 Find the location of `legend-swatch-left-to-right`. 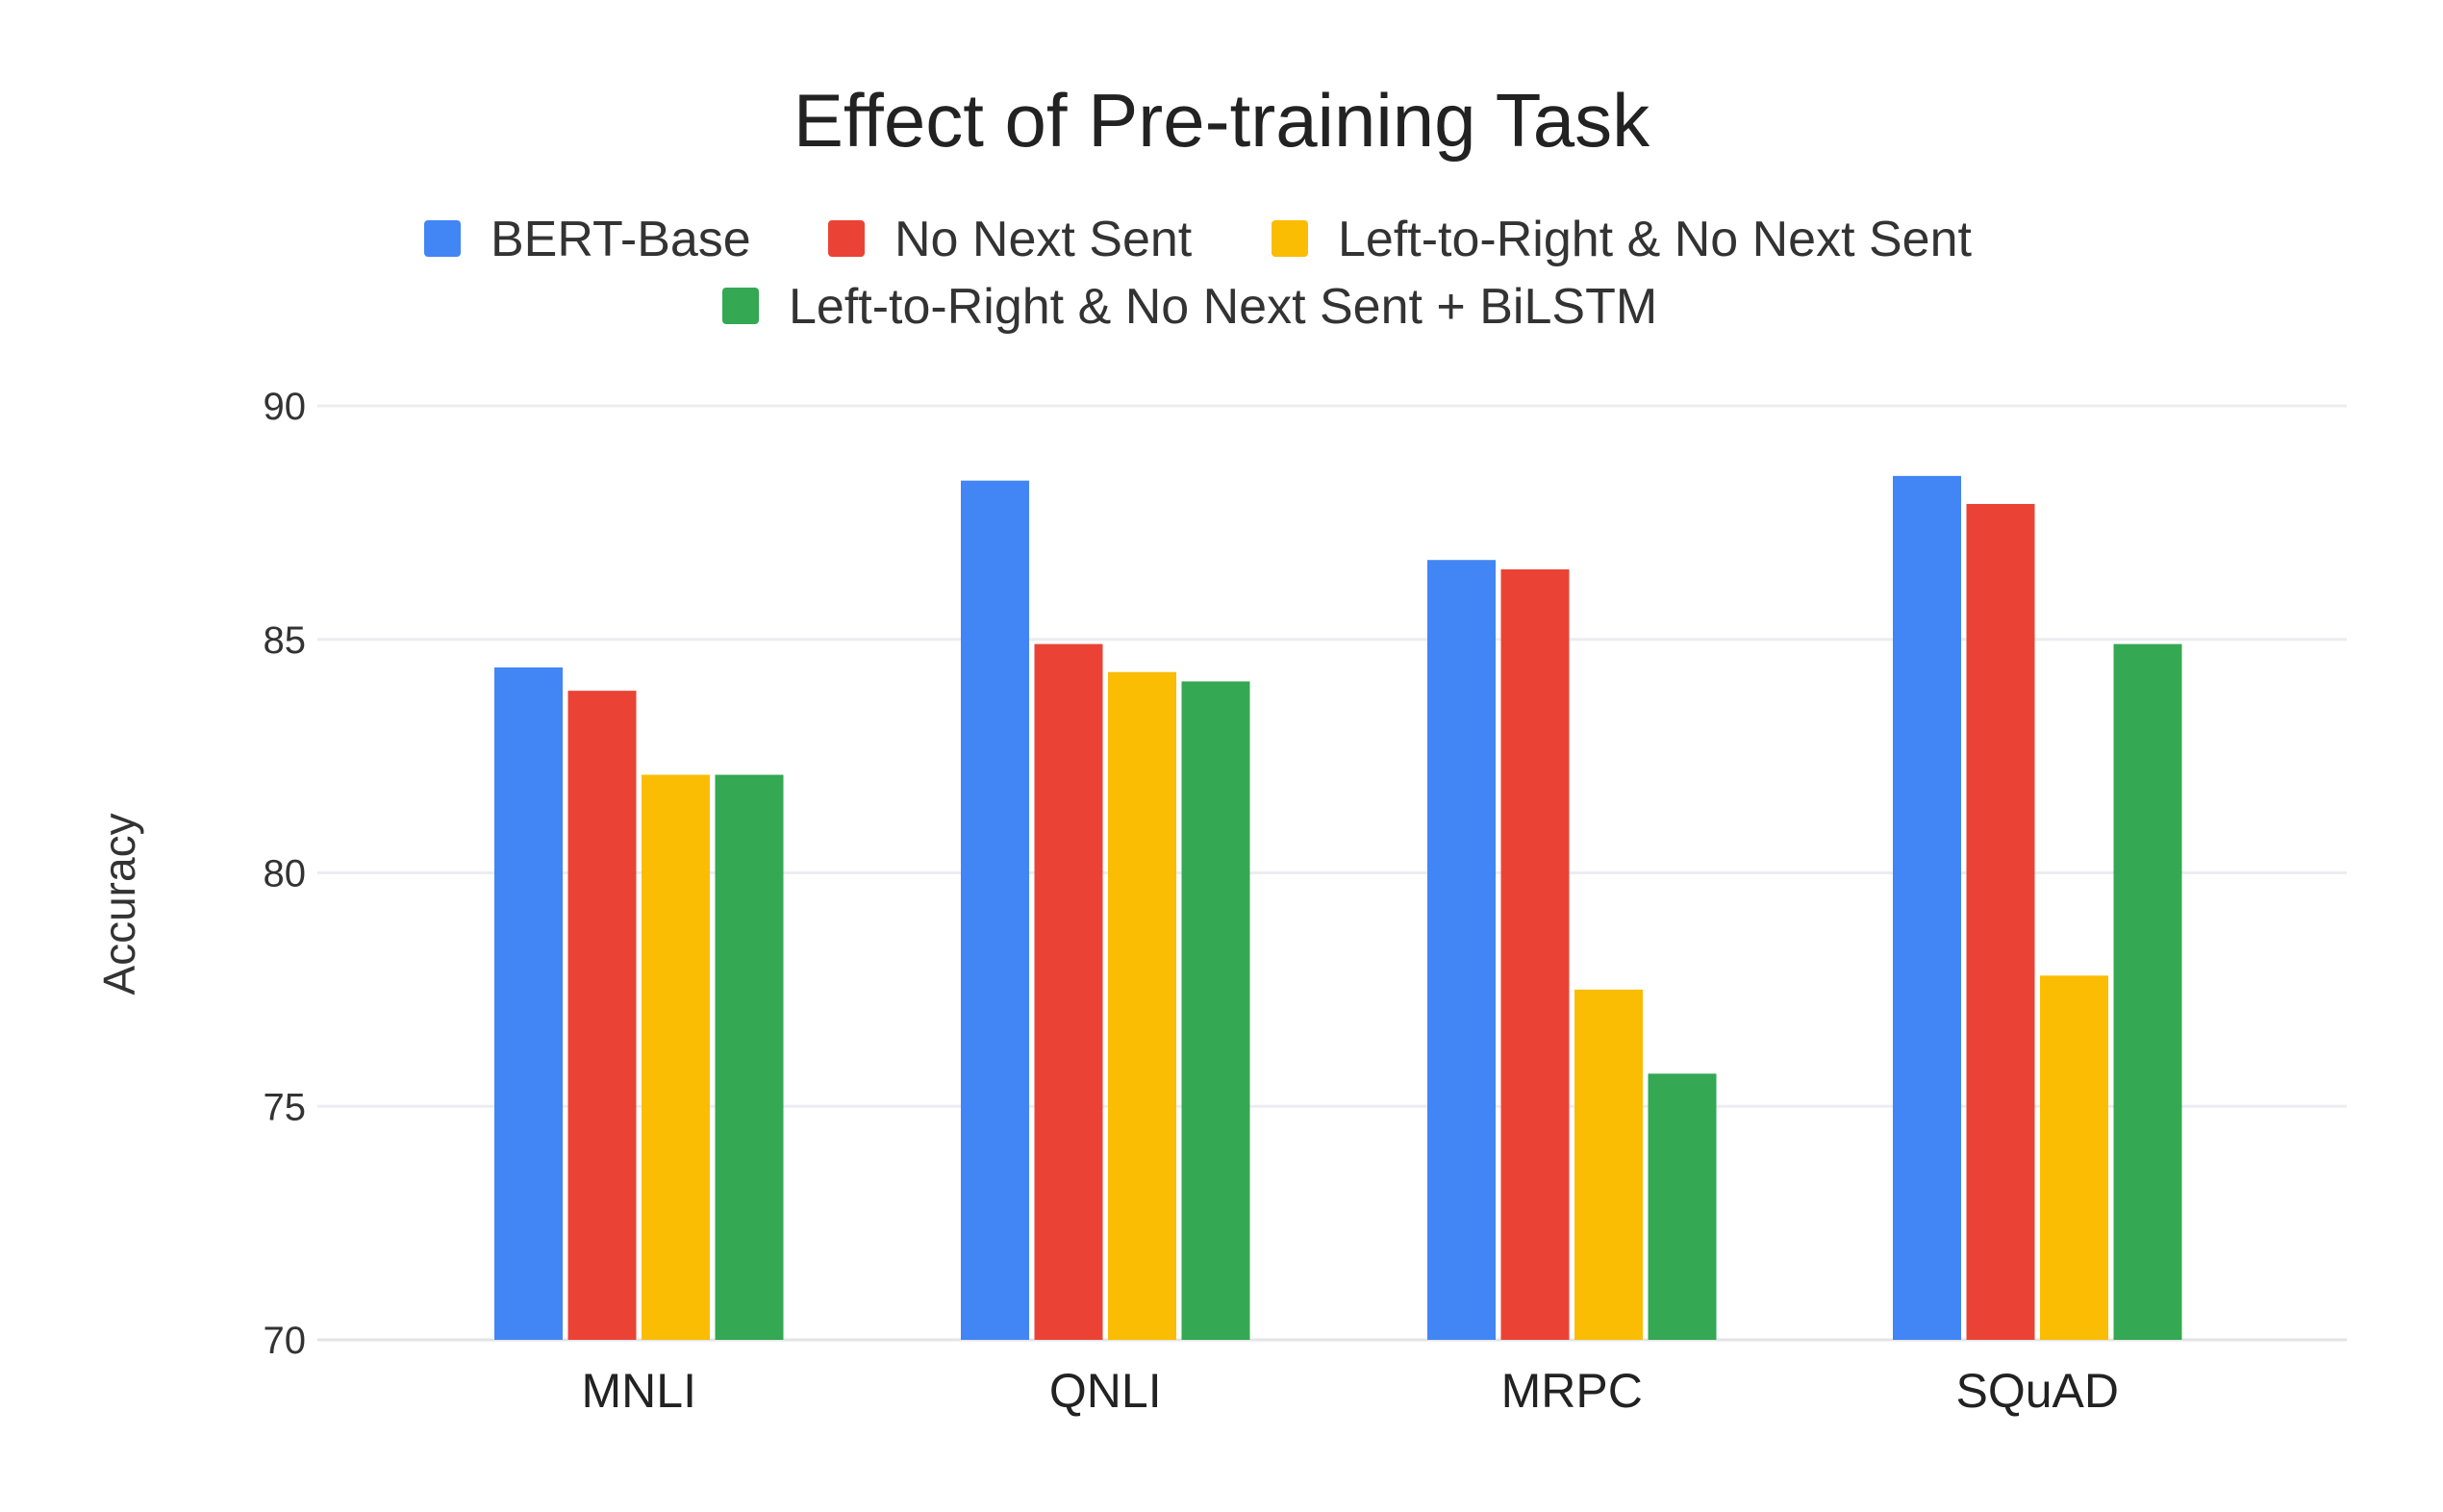

legend-swatch-left-to-right is located at coordinates (1290, 239).